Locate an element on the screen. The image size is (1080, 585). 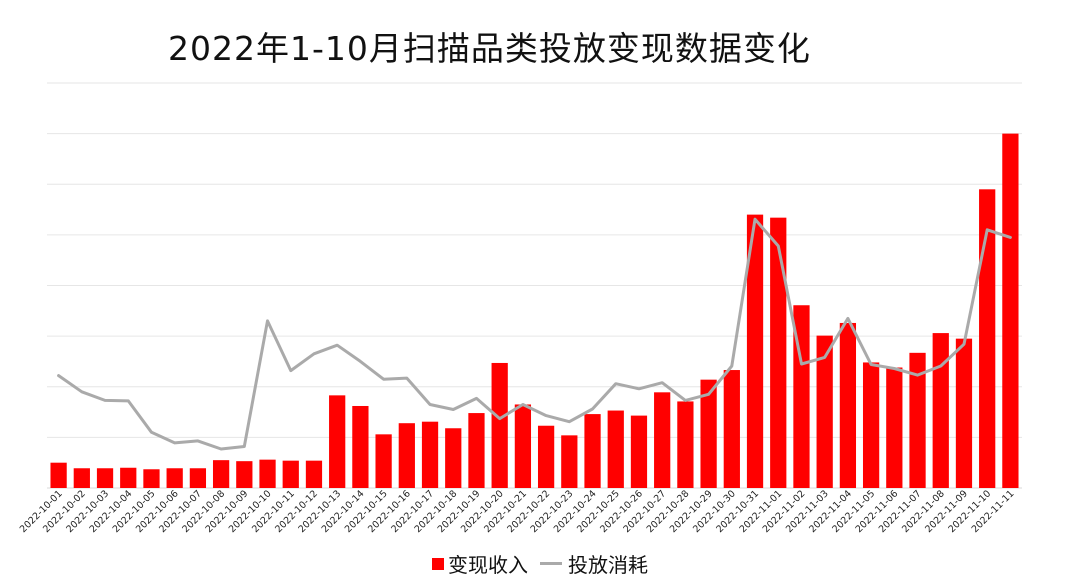
chart-title: 2022年1-10月扫描品类投放变现数据变化 is located at coordinates (489, 48).